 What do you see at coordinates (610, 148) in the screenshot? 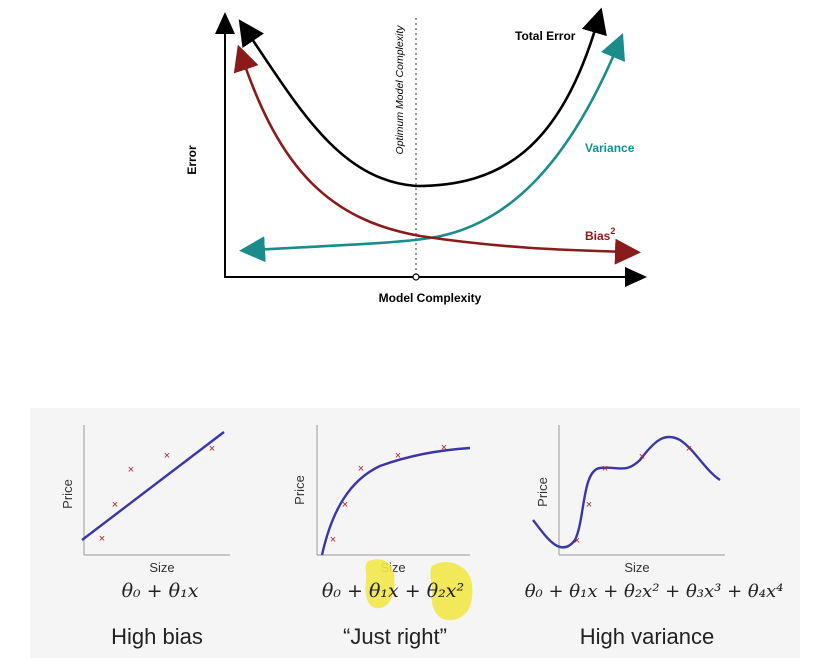
I see `variance-label: Variance` at bounding box center [610, 148].